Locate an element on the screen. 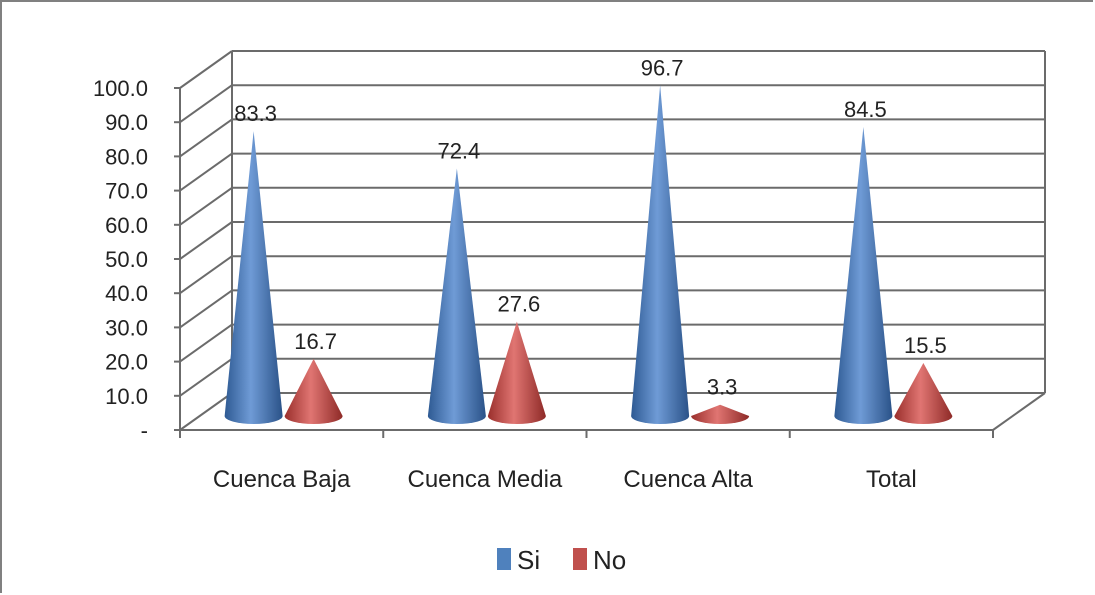 The image size is (1095, 595). legend-swatch-si is located at coordinates (504, 559).